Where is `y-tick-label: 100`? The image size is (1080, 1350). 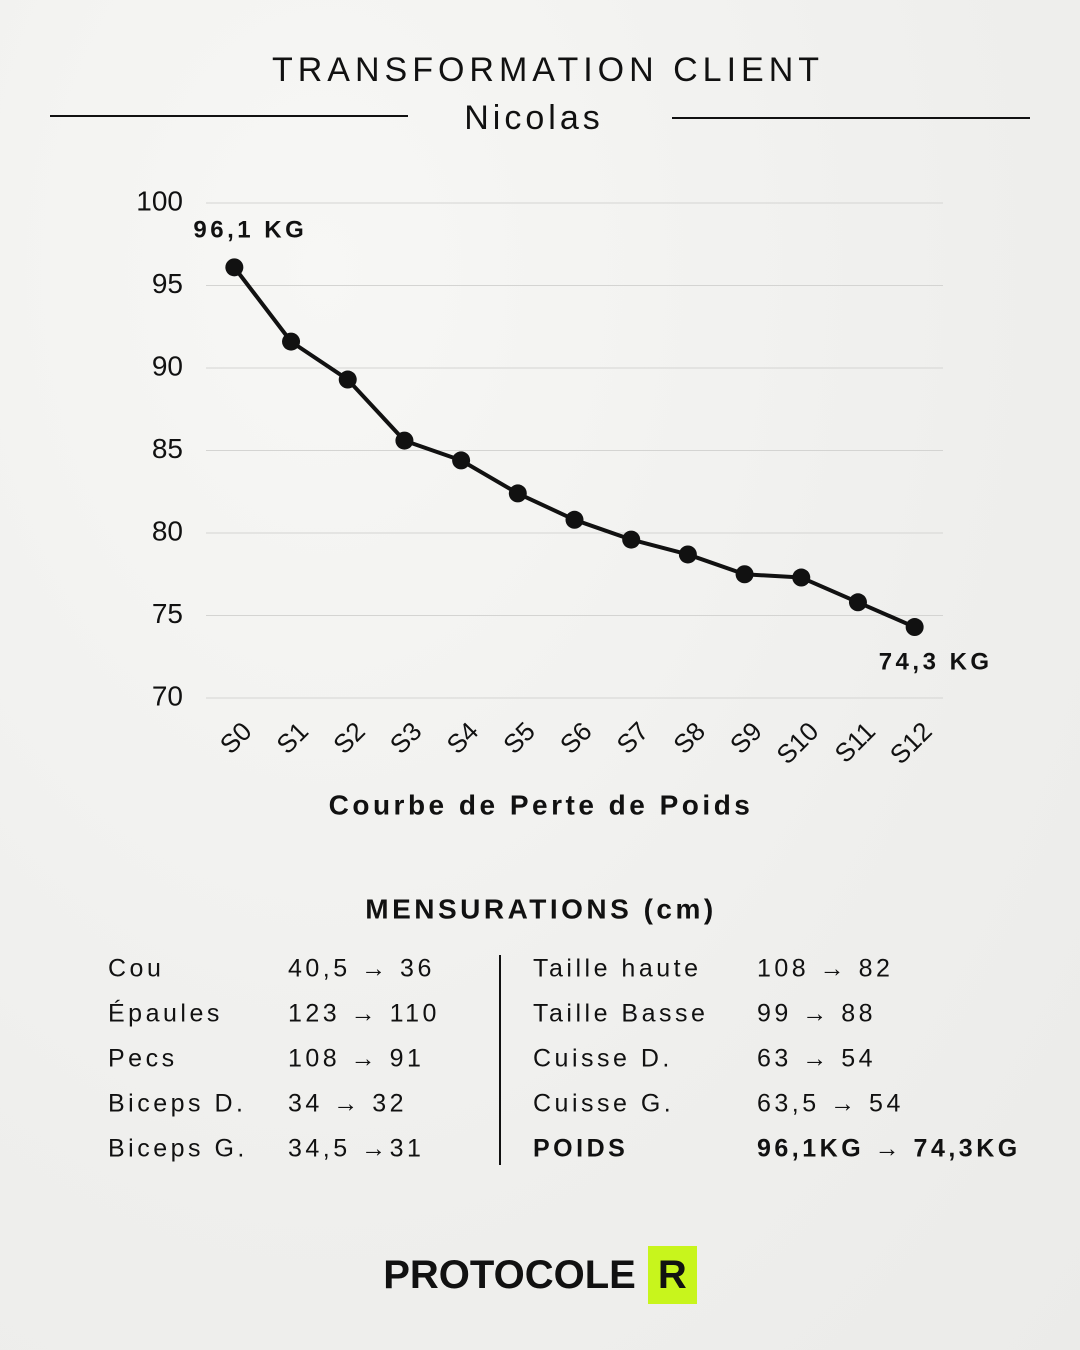
y-tick-label: 100 is located at coordinates (159, 200).